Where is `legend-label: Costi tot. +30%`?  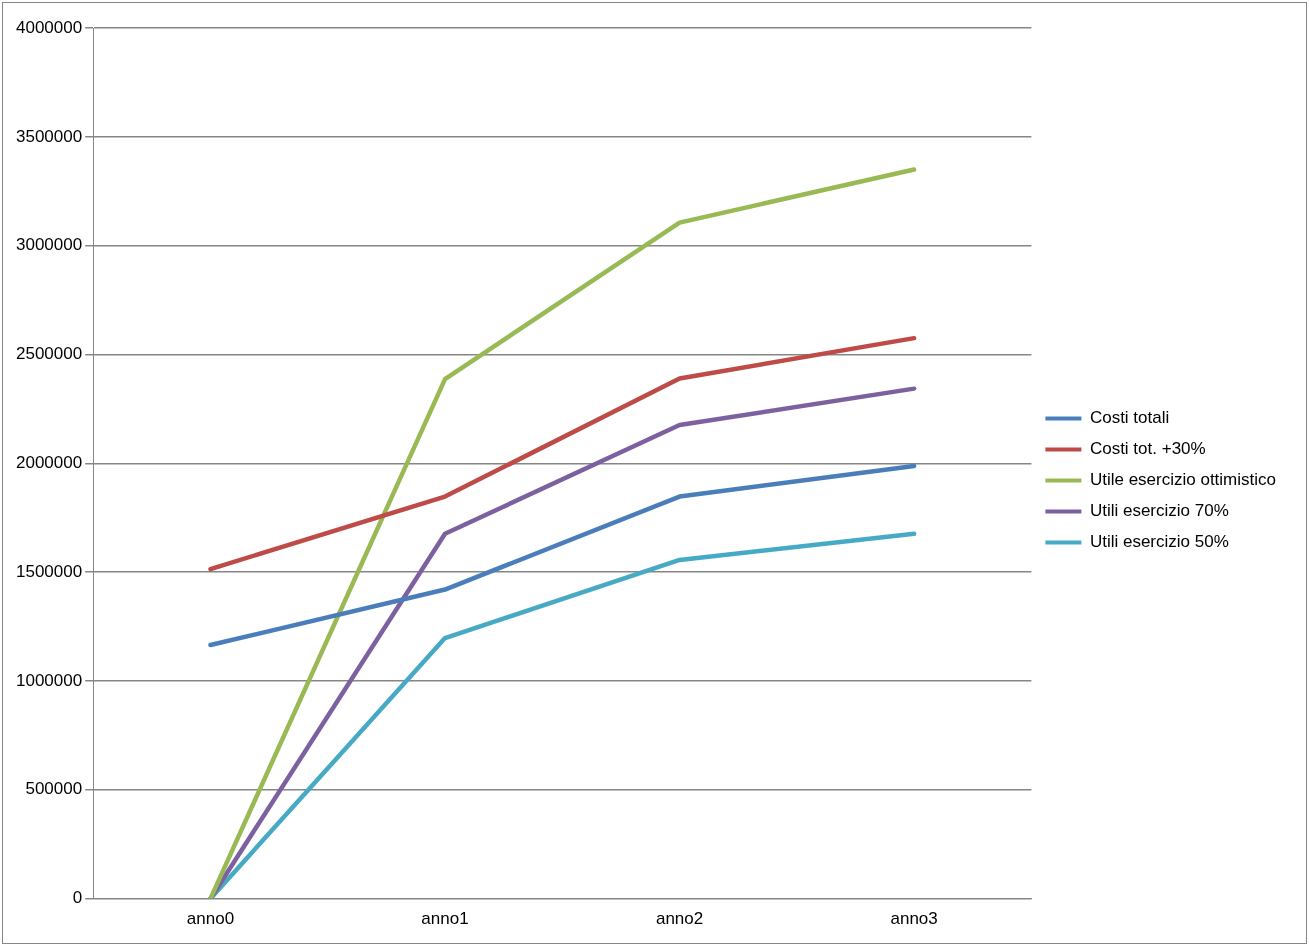
legend-label: Costi tot. +30% is located at coordinates (1147, 449).